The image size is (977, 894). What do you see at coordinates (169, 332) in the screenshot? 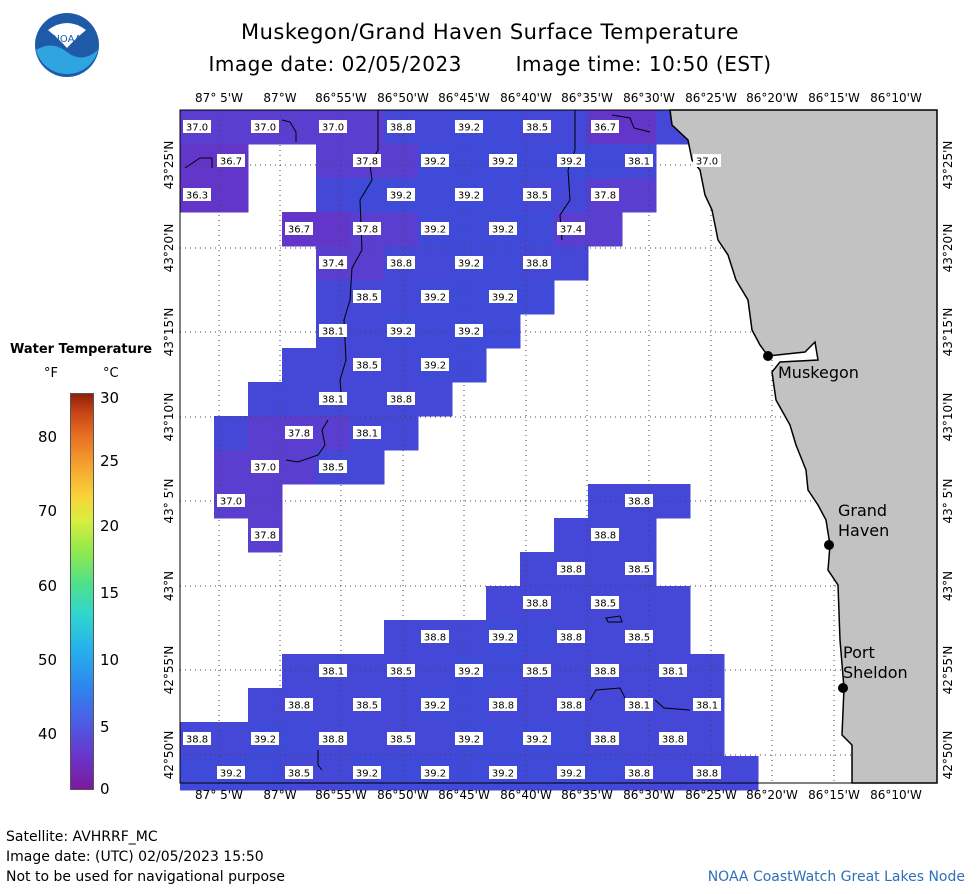
I see `latitude-label: 43°15'N` at bounding box center [169, 332].